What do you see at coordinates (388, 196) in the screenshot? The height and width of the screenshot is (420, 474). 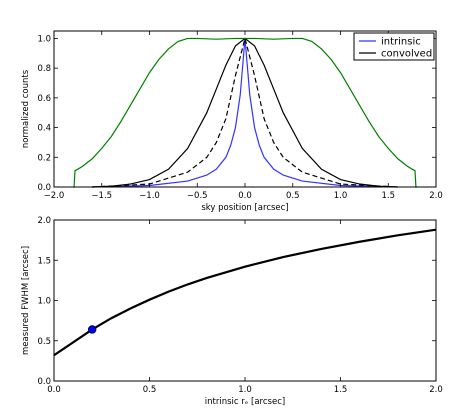 I see `profile-xtick-label: 1.5` at bounding box center [388, 196].